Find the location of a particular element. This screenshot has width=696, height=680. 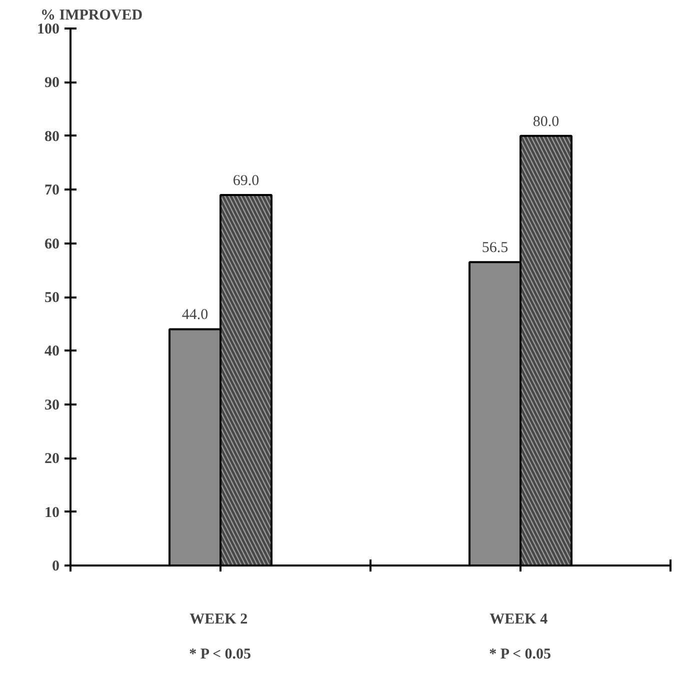

x-tick-label: WEEK 2 is located at coordinates (219, 620).